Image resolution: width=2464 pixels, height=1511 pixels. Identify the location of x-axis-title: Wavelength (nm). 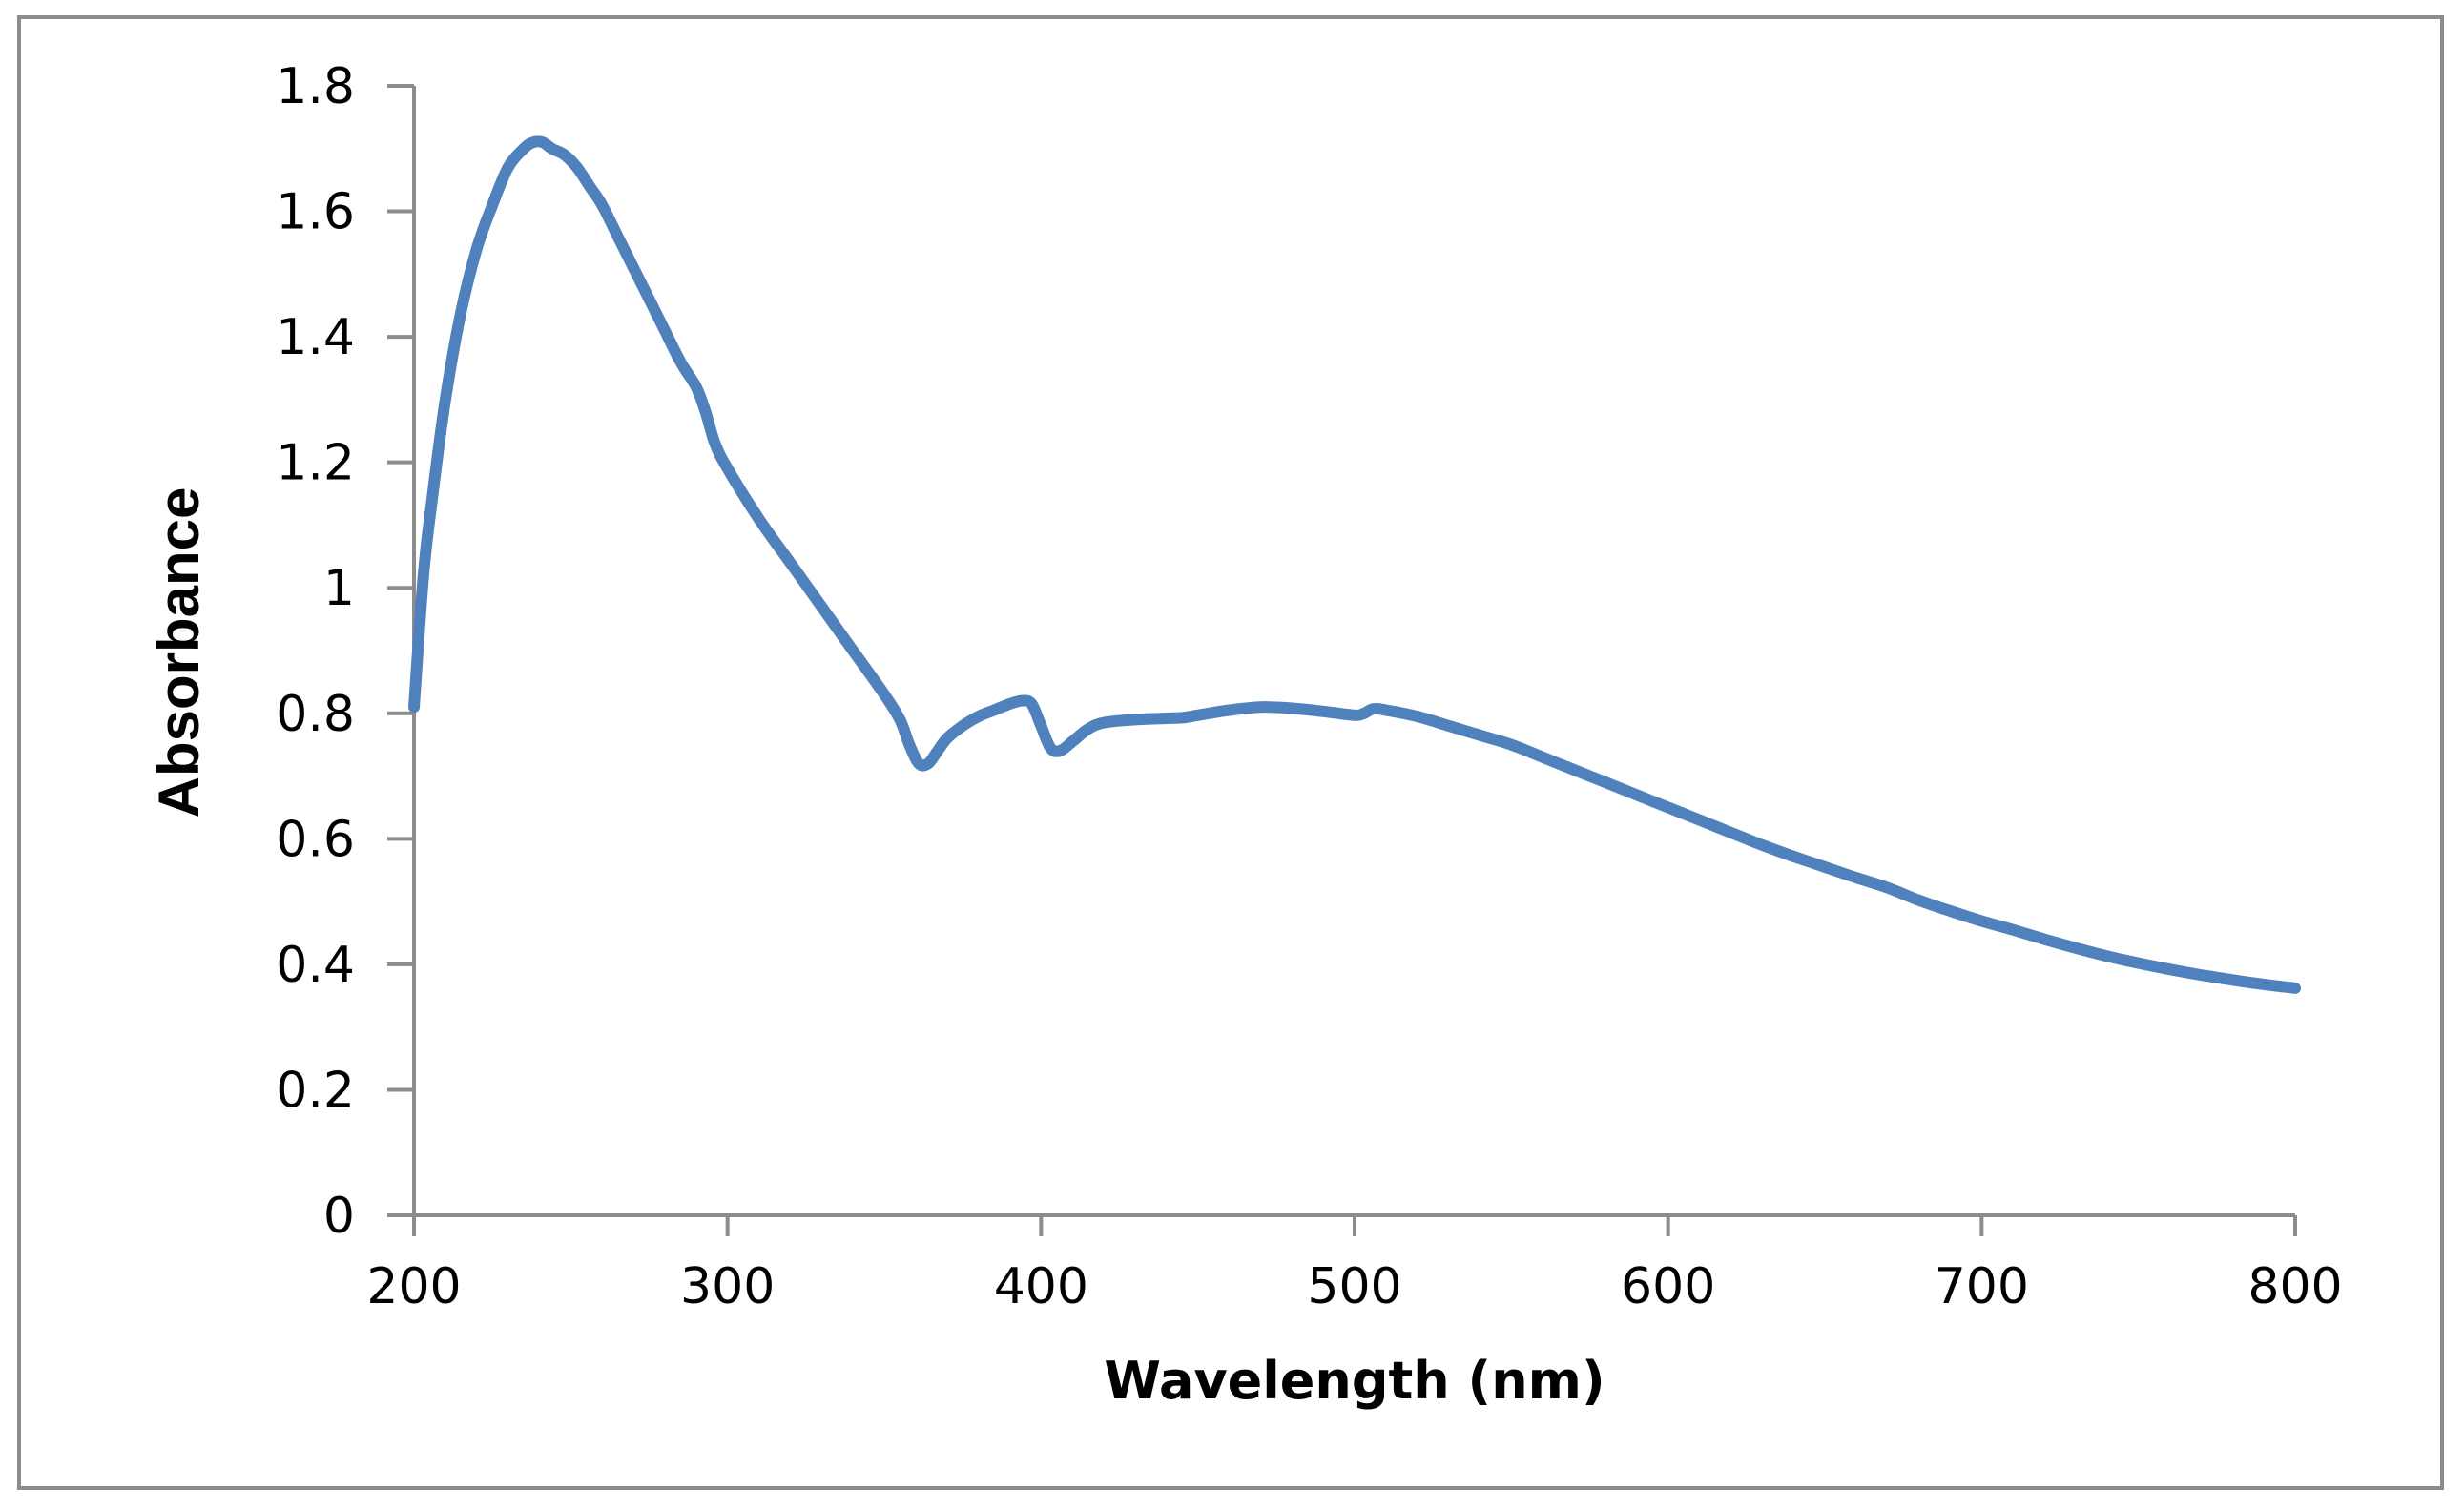
(1354, 1381).